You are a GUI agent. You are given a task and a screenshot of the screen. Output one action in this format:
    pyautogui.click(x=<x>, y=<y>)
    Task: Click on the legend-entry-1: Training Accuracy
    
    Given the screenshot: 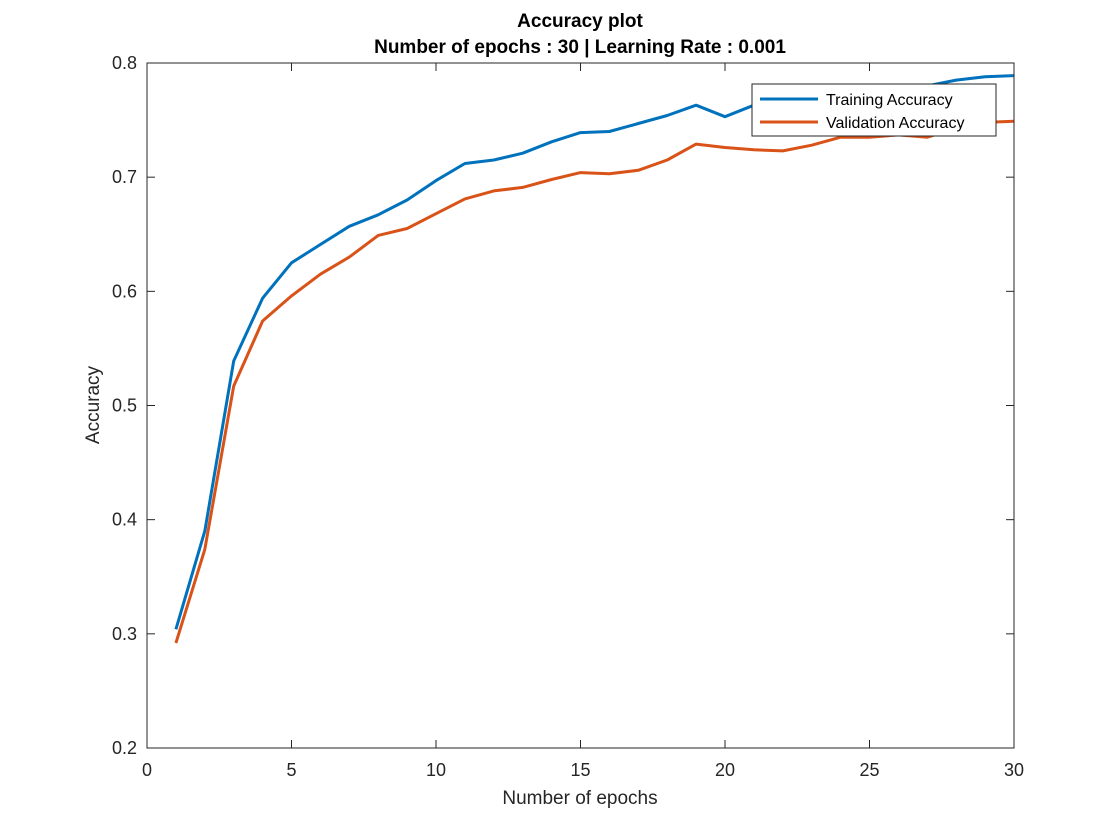 What is the action you would take?
    pyautogui.click(x=889, y=100)
    